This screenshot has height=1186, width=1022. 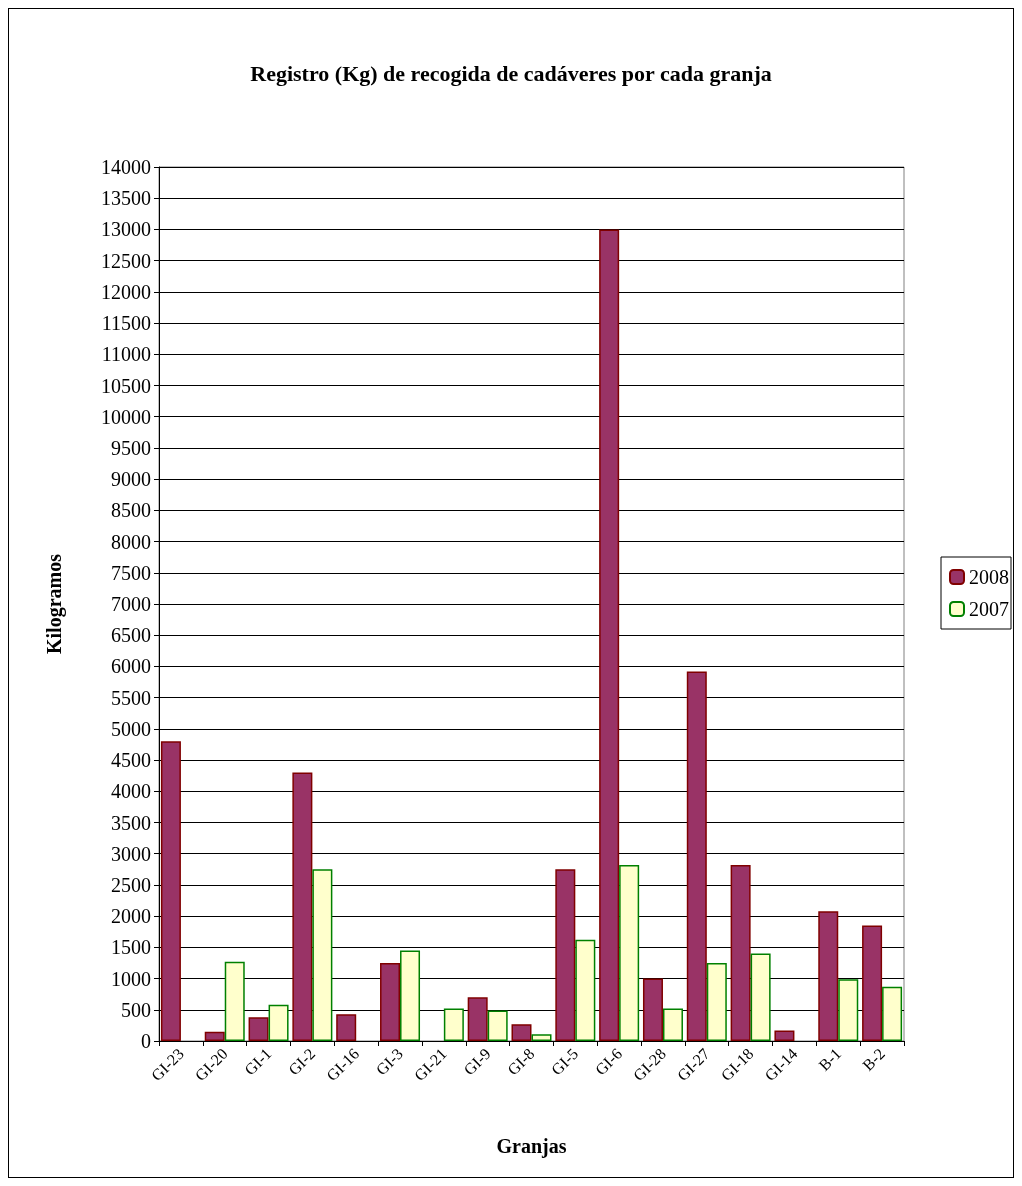 I want to click on y-tick-label: 7000, so click(x=131, y=604).